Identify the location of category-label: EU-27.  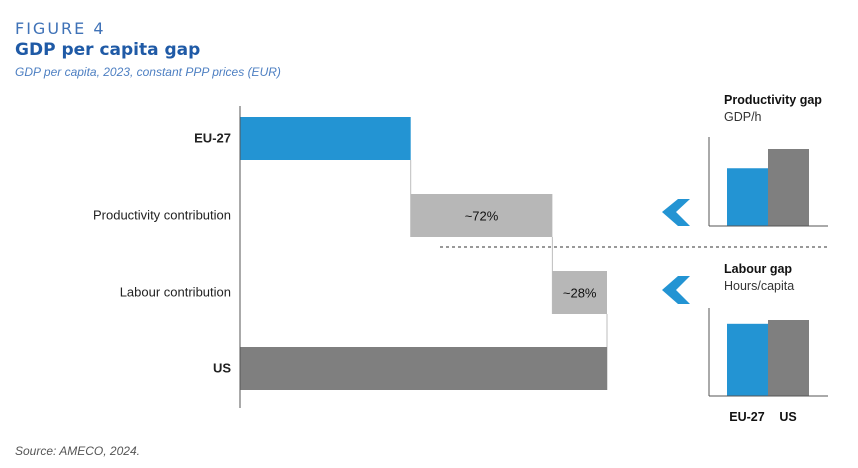
(212, 138).